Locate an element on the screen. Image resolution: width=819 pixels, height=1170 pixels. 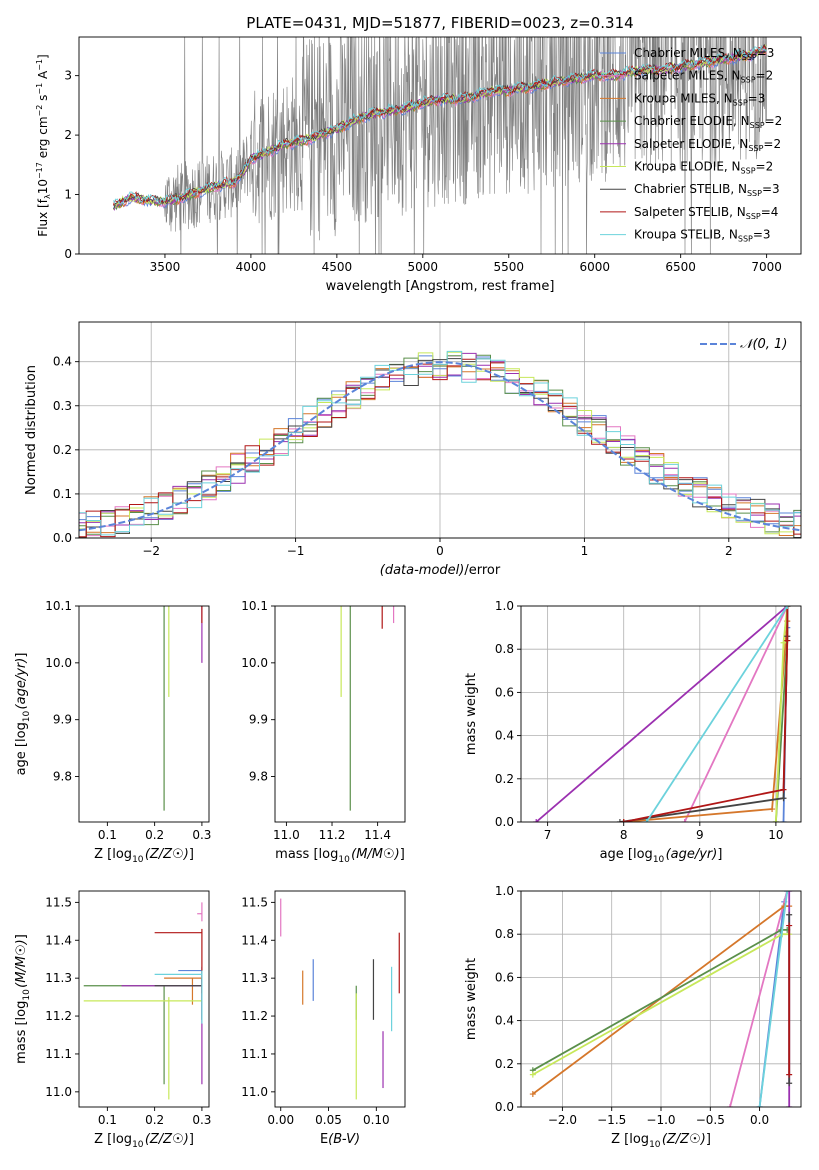
cumulative-line-kroupa-miles is located at coordinates (706, 714).